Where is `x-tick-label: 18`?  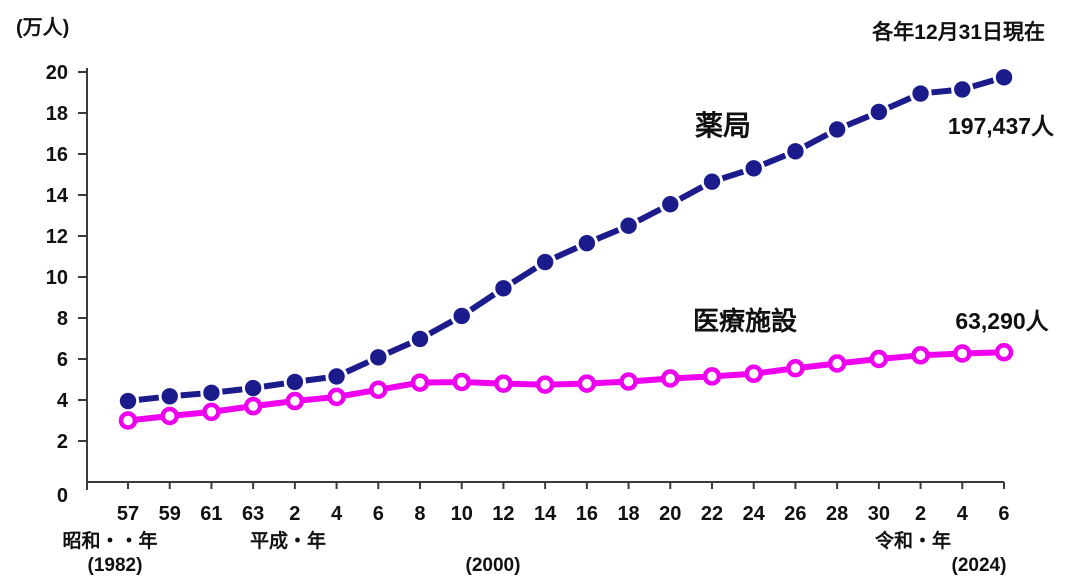
x-tick-label: 18 is located at coordinates (628, 514).